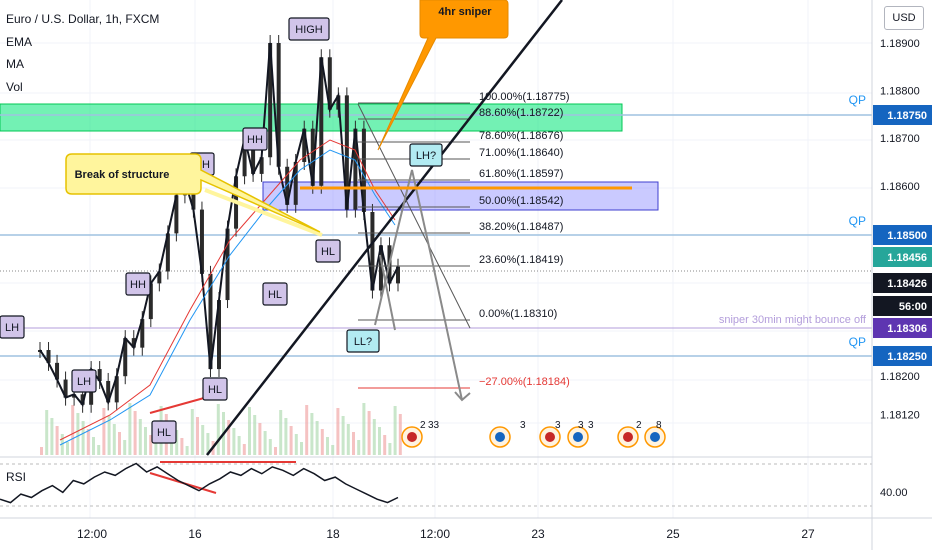  What do you see at coordinates (195, 534) in the screenshot?
I see `time-tick-label: 16` at bounding box center [195, 534].